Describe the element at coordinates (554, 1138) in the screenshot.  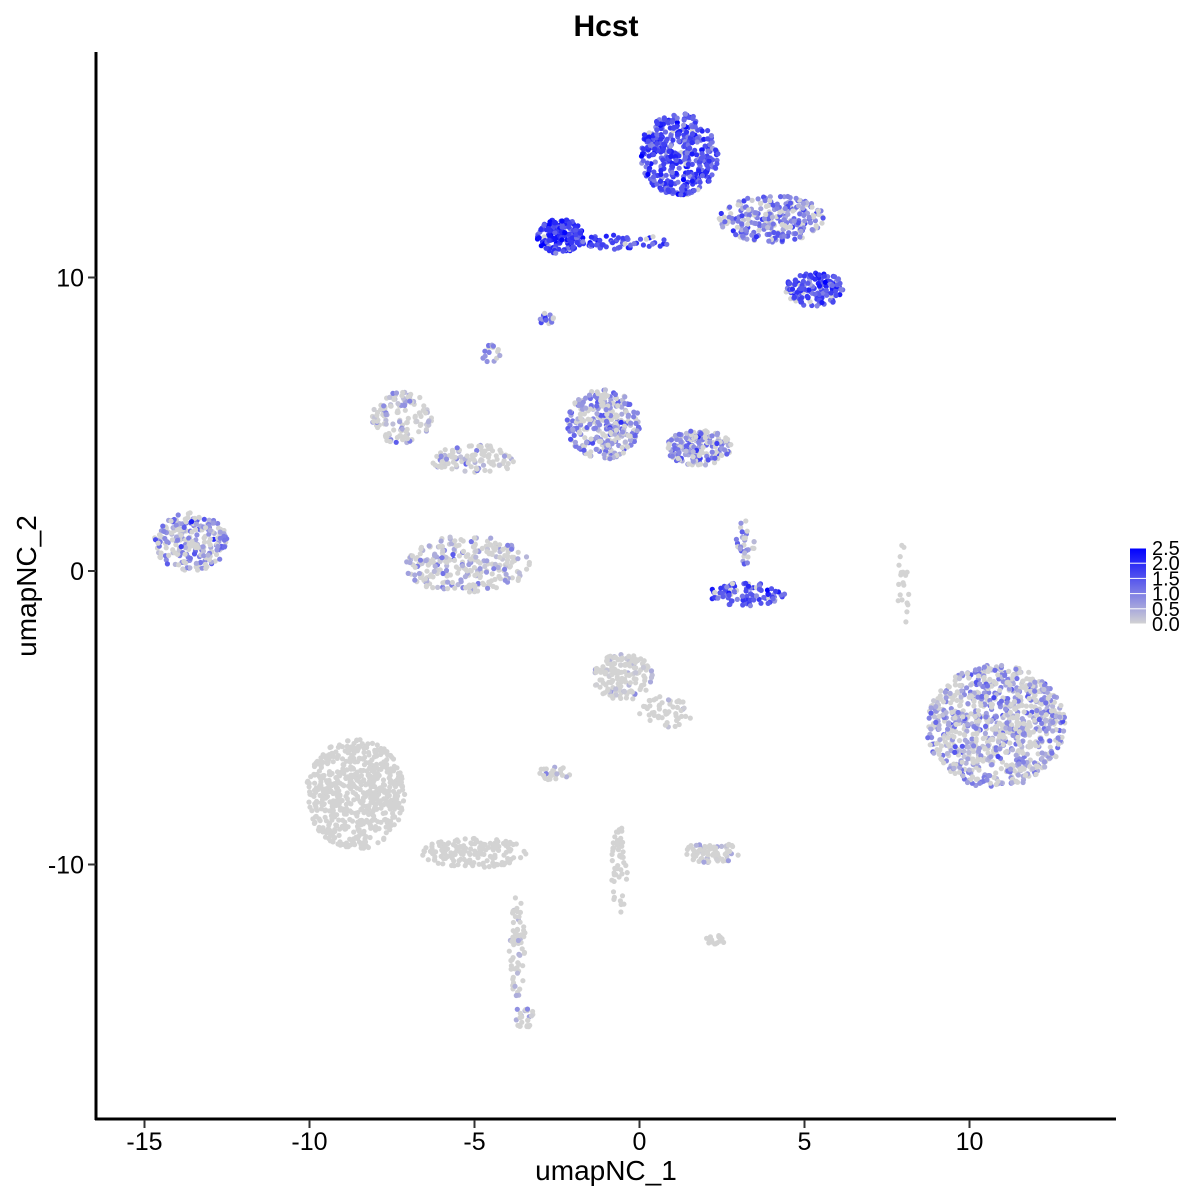
I see `x-axis-ticks: -15 -10 -5 0 5 10` at that location.